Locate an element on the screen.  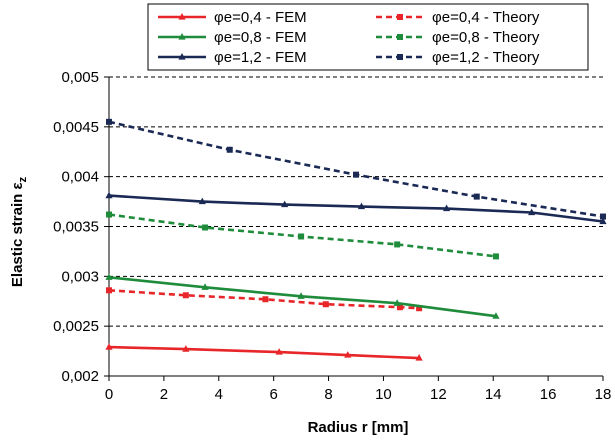
legend-item: φe=1,2 - FEM is located at coordinates (232, 57).